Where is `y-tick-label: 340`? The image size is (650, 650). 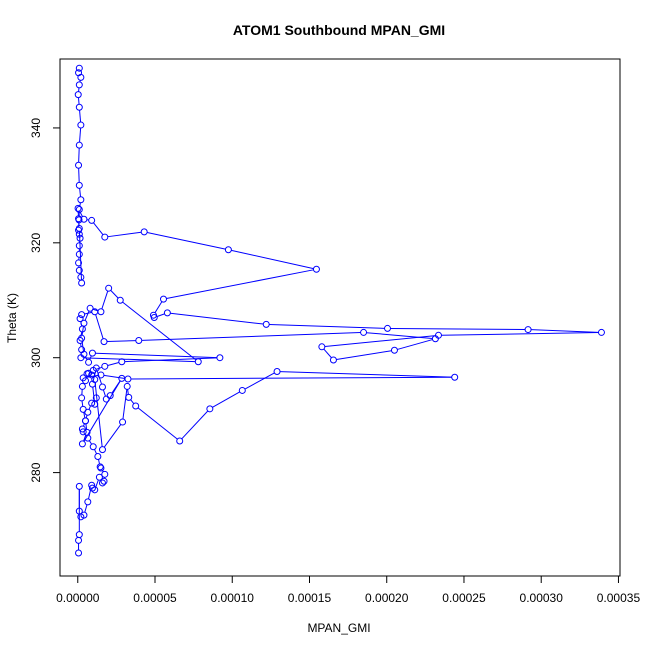 y-tick-label: 340 is located at coordinates (36, 128).